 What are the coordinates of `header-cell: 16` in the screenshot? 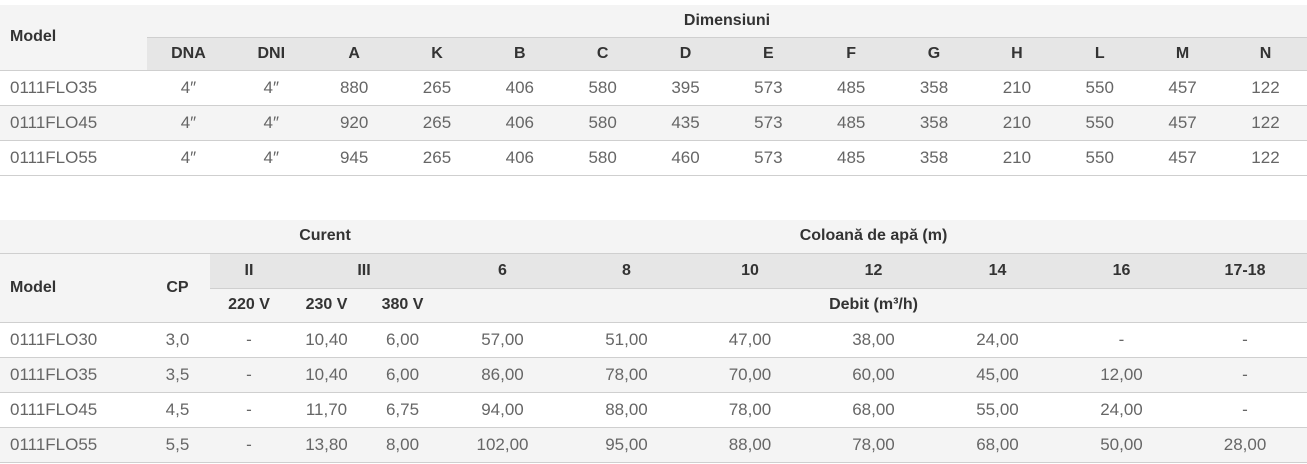 It's located at (1121, 271).